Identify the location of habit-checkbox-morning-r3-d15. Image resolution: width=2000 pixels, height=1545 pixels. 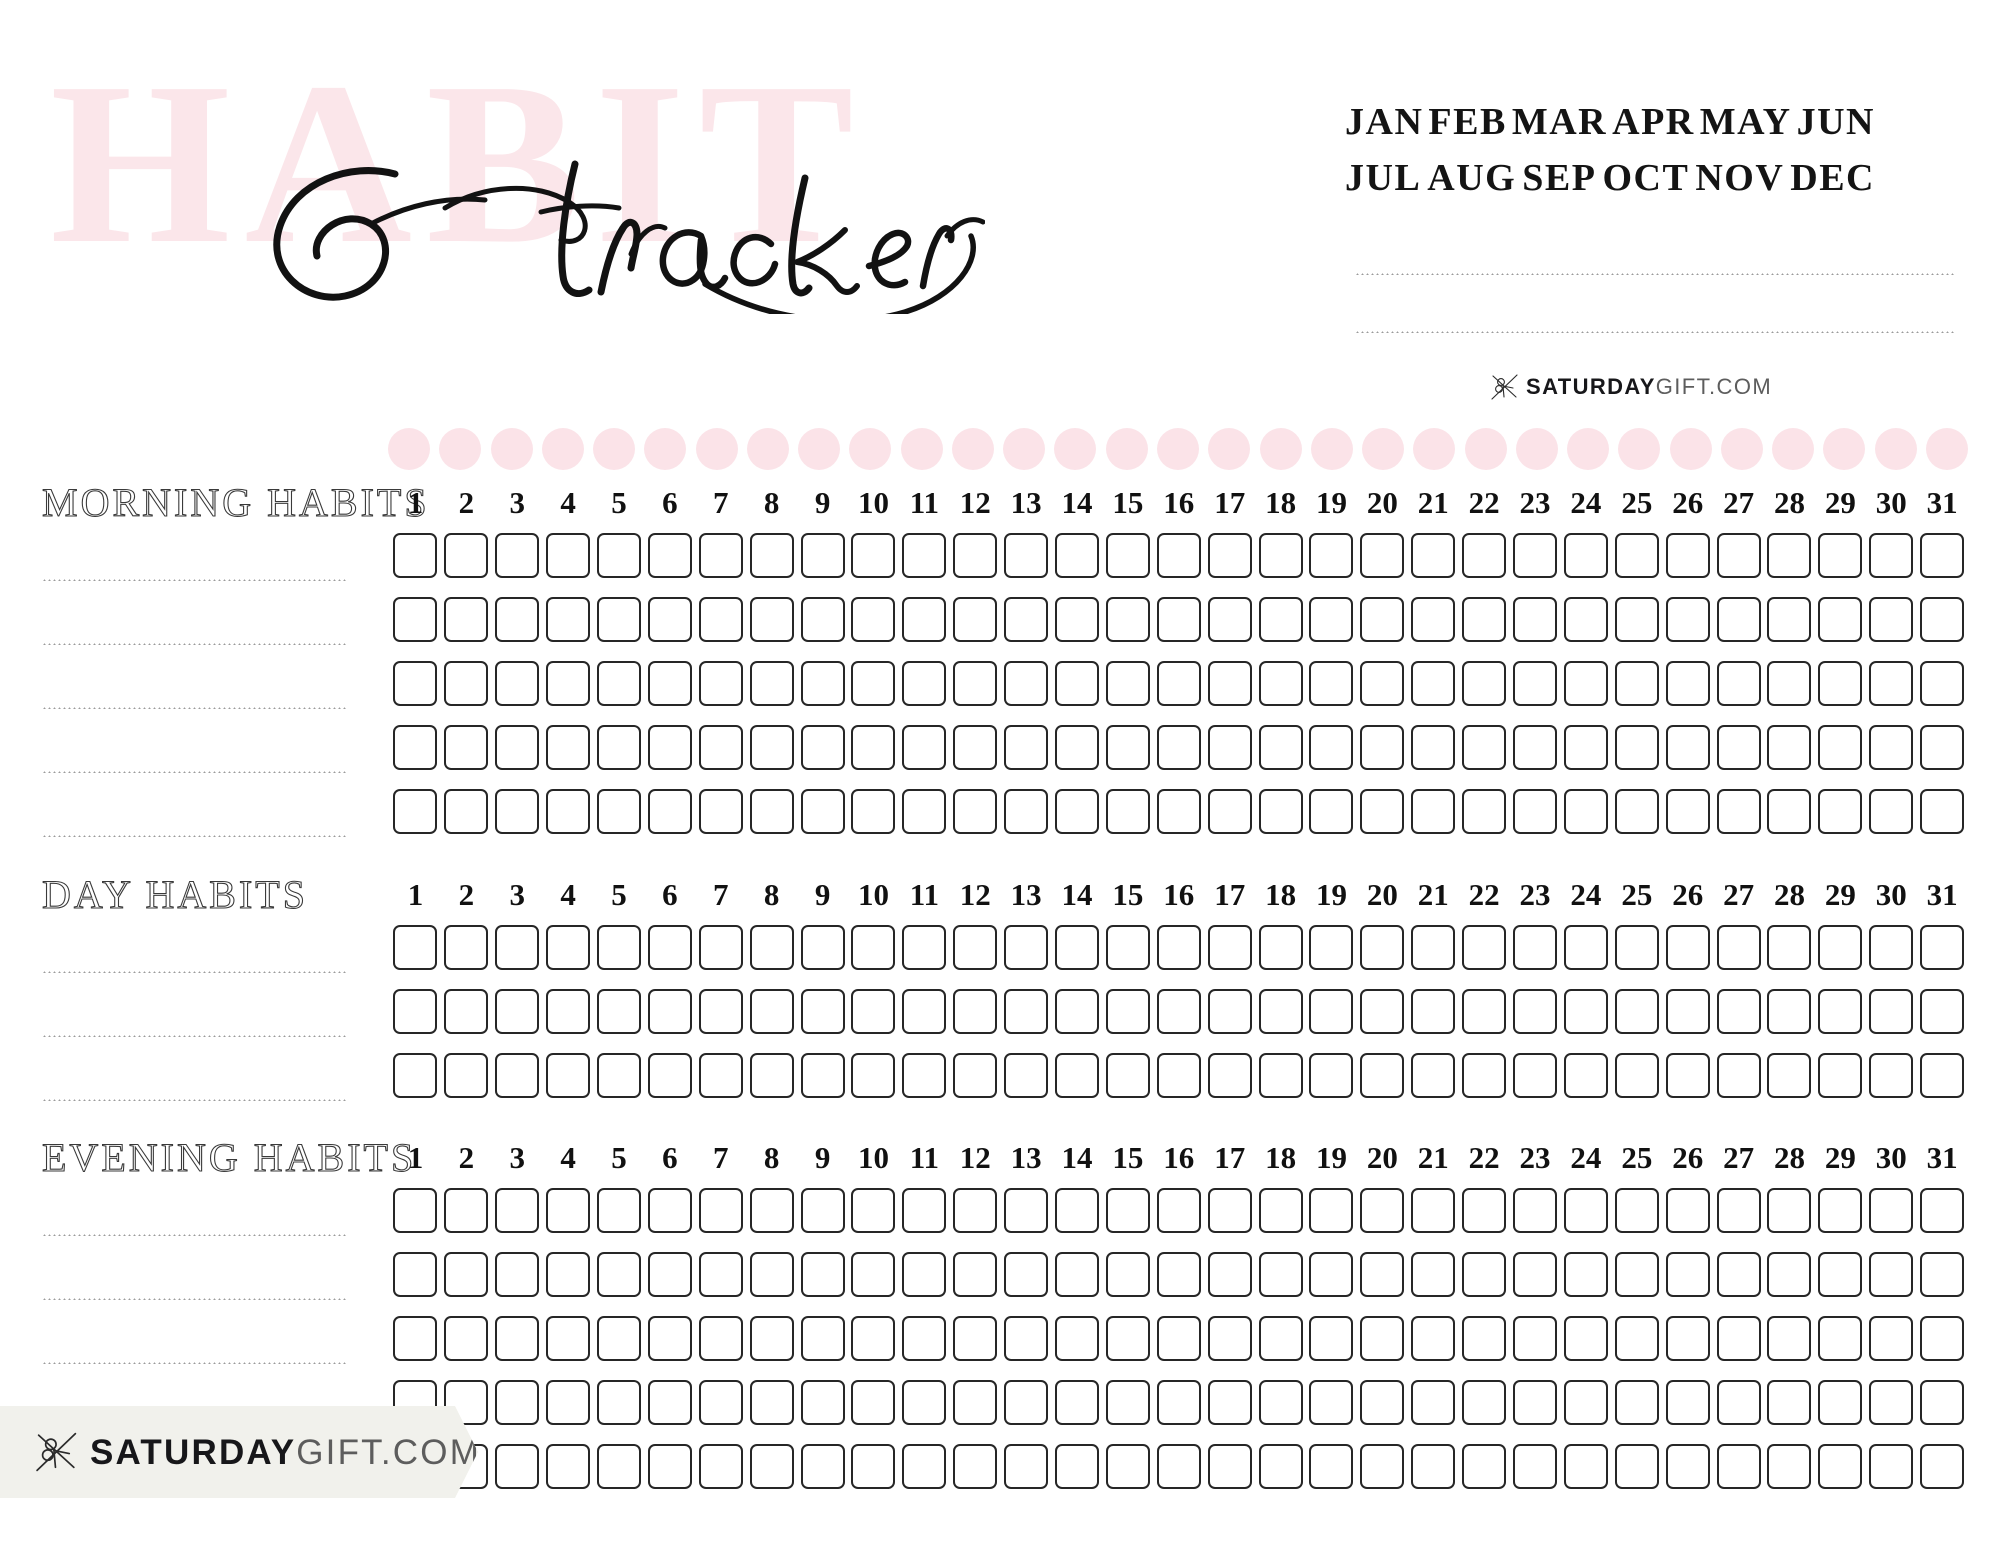
(1127, 683).